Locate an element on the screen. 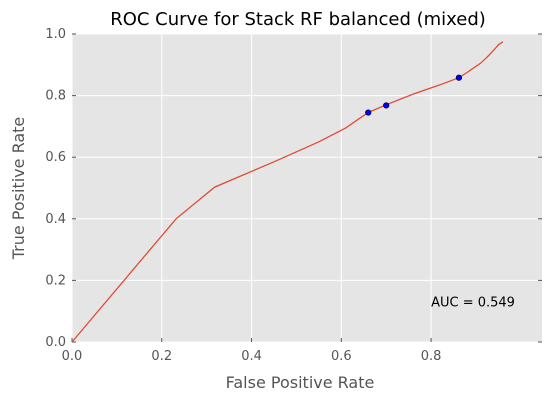 The height and width of the screenshot is (402, 554). x-axis-label: False Positive Rate is located at coordinates (300, 382).